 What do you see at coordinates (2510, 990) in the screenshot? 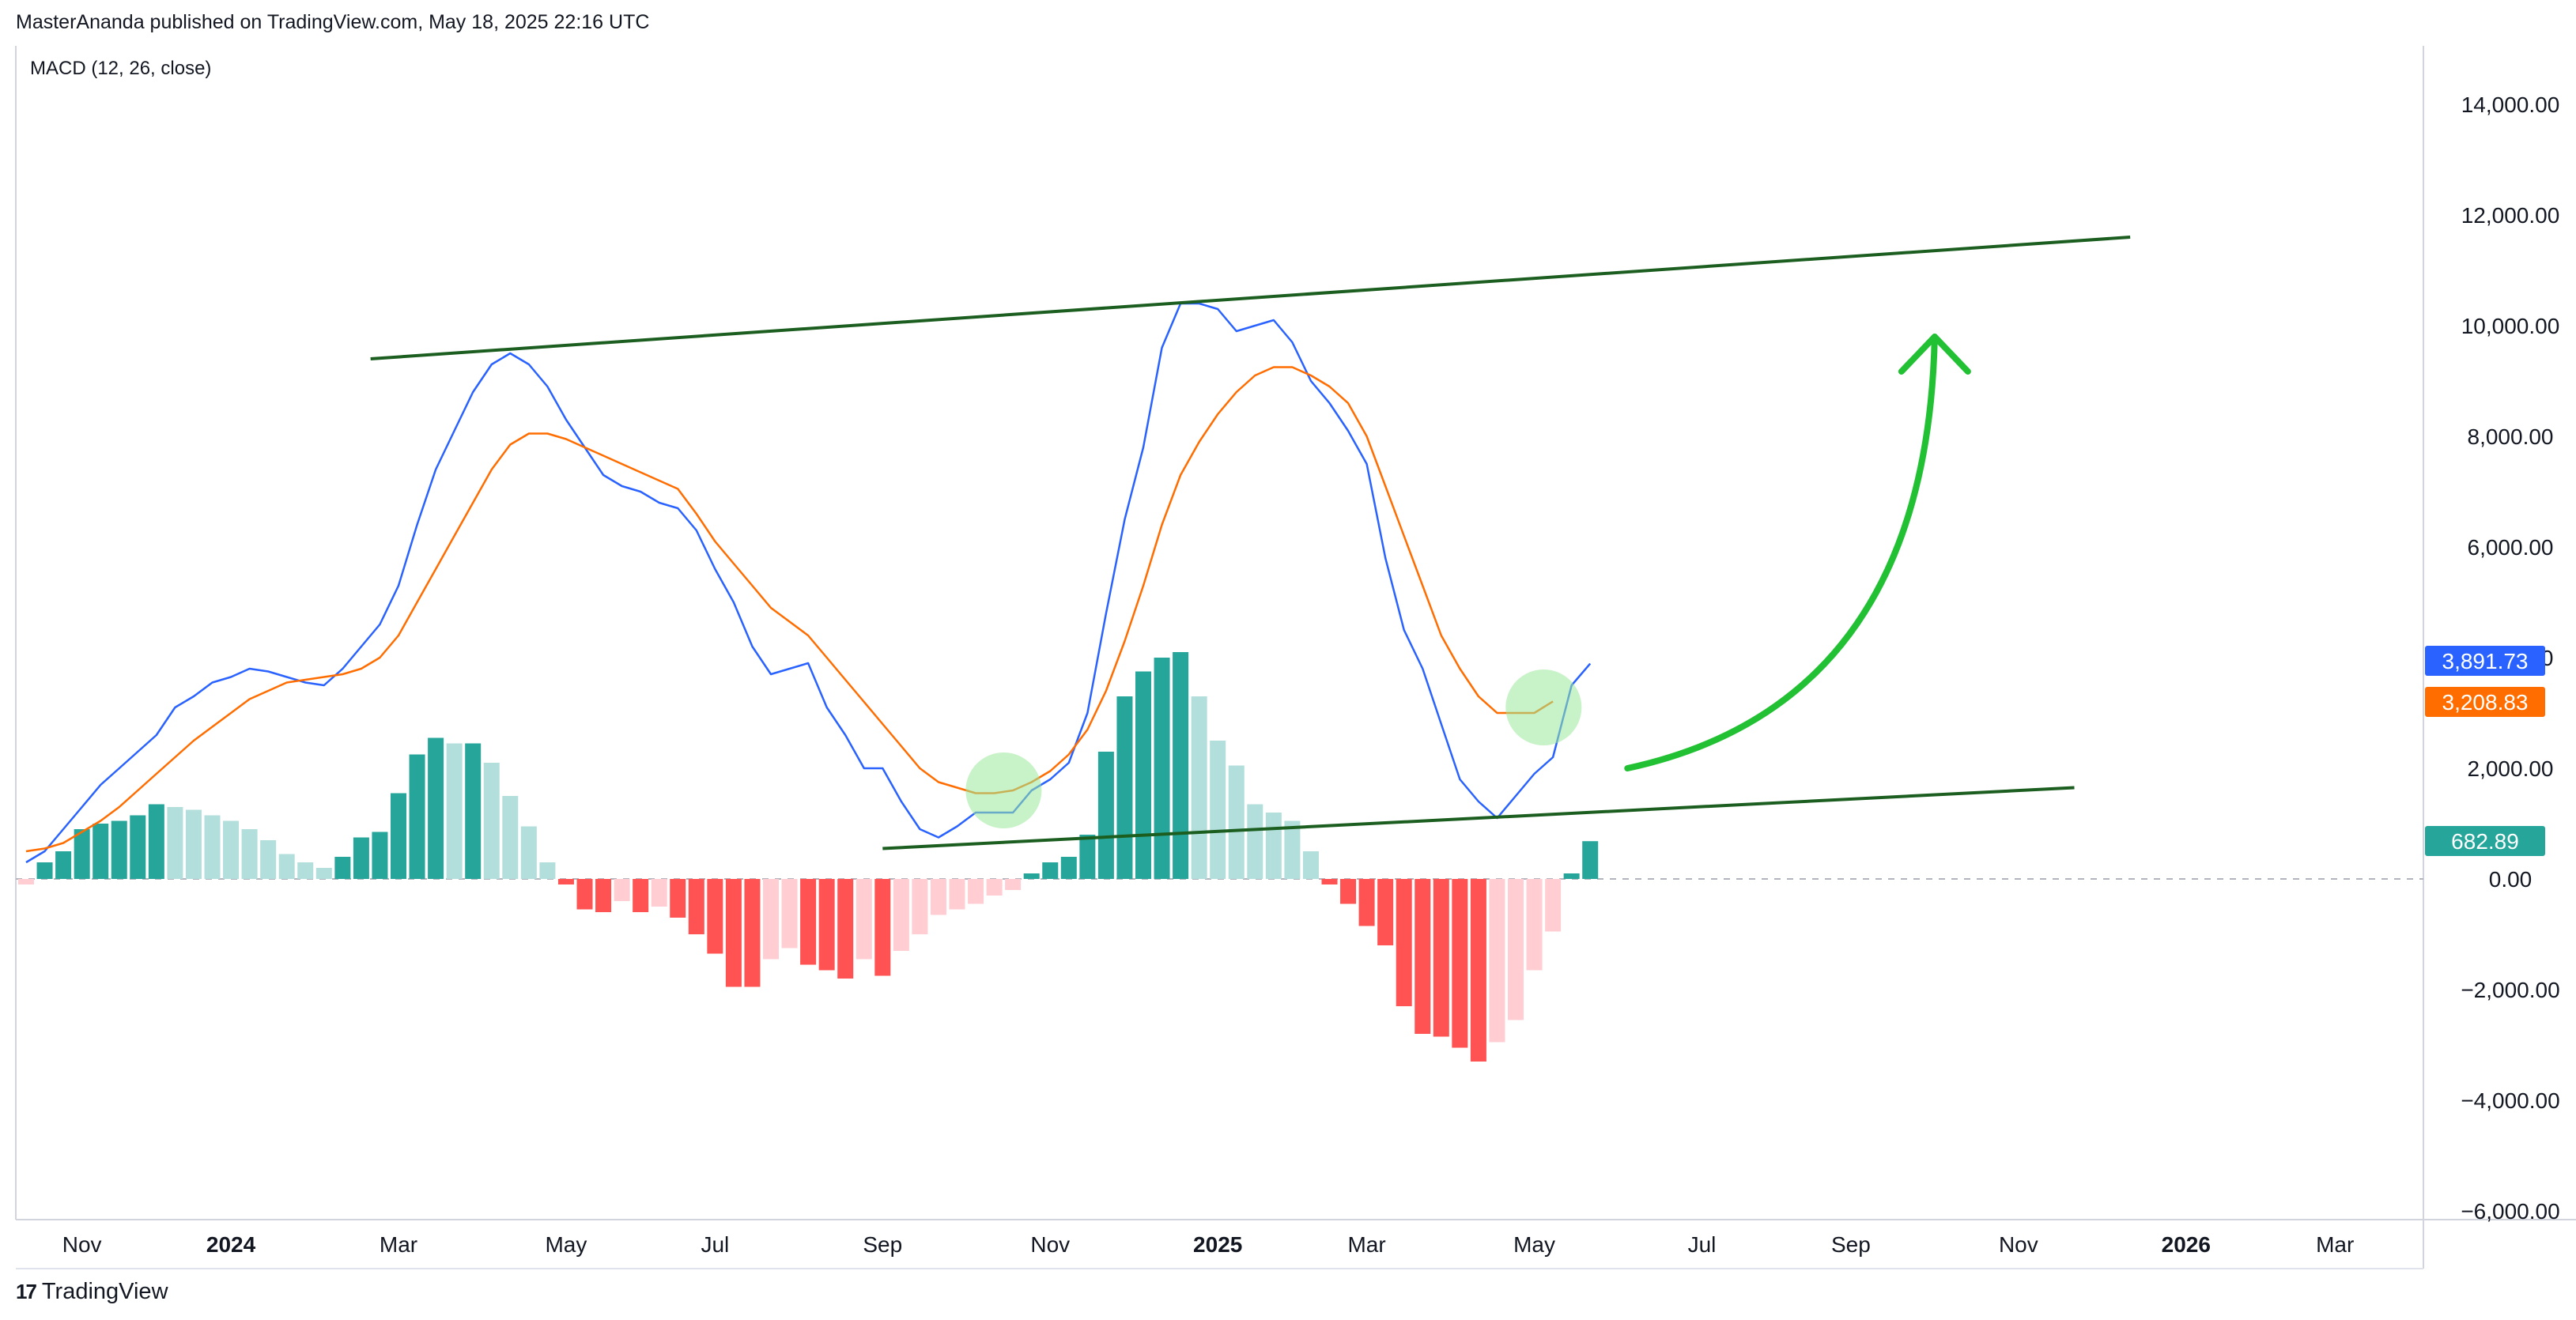
I see `price-tick-label: −2,000.00` at bounding box center [2510, 990].